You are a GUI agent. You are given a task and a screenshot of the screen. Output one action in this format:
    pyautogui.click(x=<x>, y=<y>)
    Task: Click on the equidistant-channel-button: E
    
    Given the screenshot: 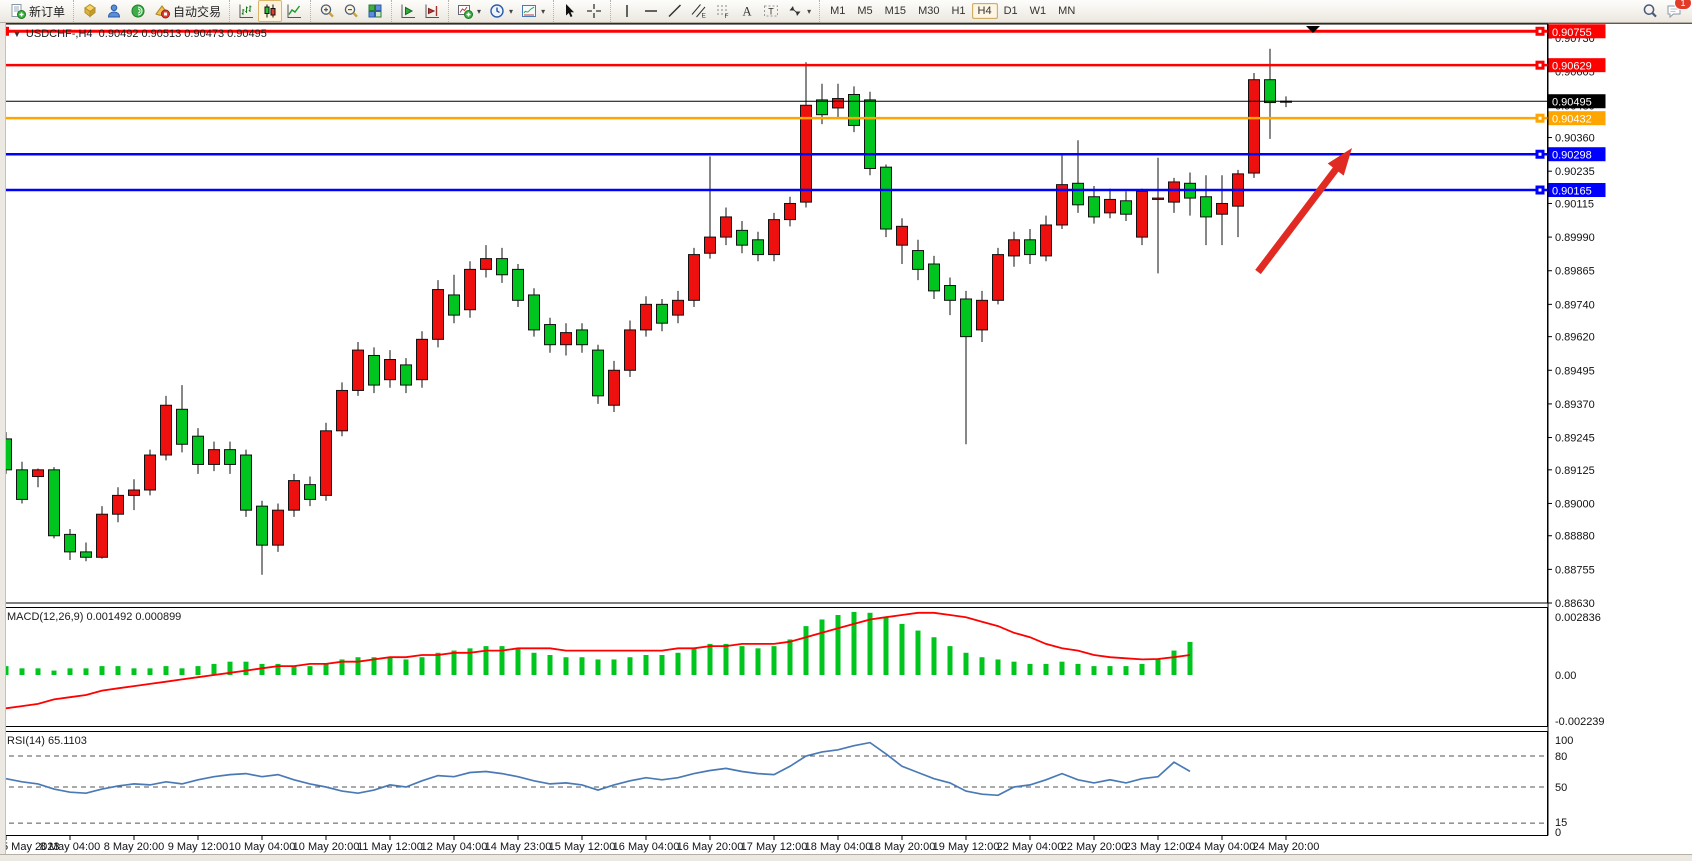 What is the action you would take?
    pyautogui.click(x=699, y=11)
    